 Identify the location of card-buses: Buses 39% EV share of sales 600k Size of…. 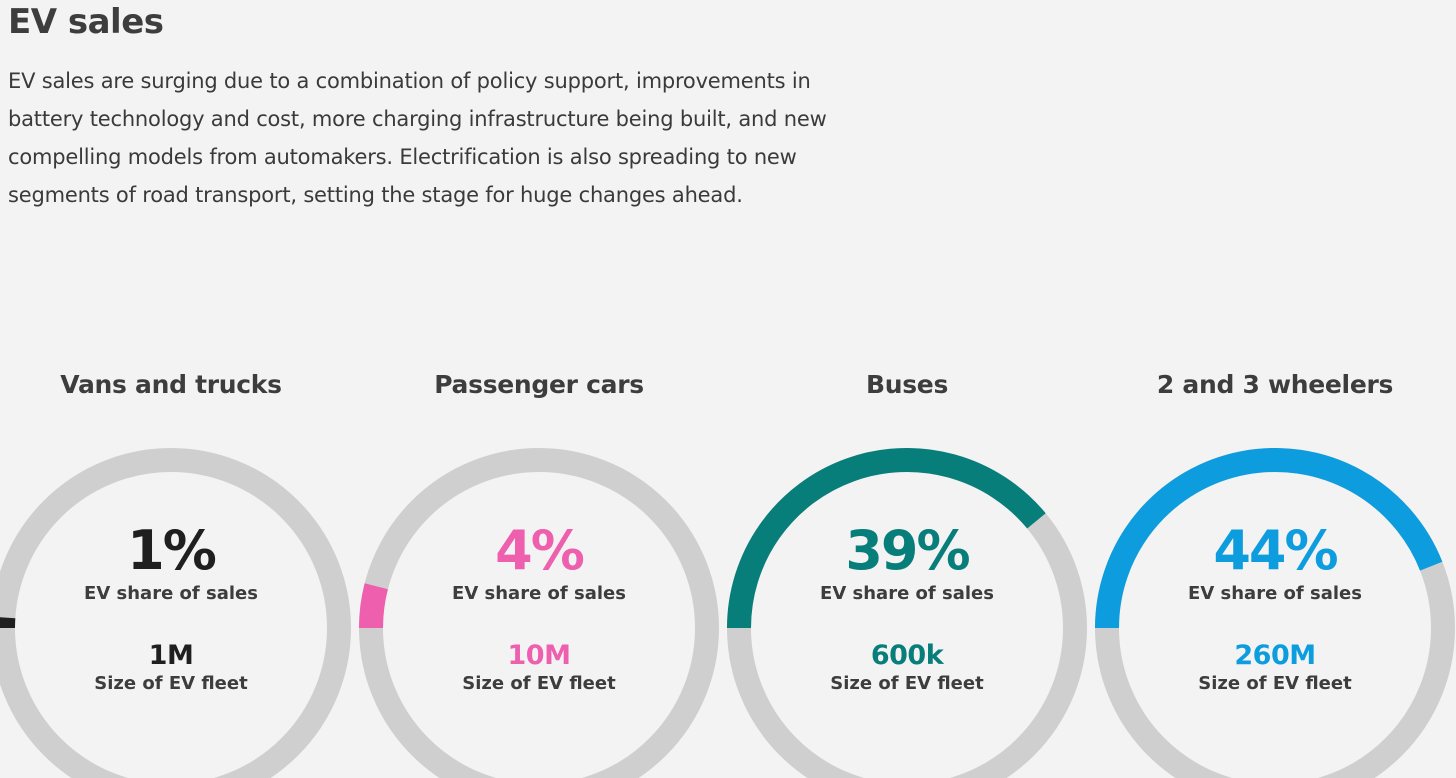
(907, 569).